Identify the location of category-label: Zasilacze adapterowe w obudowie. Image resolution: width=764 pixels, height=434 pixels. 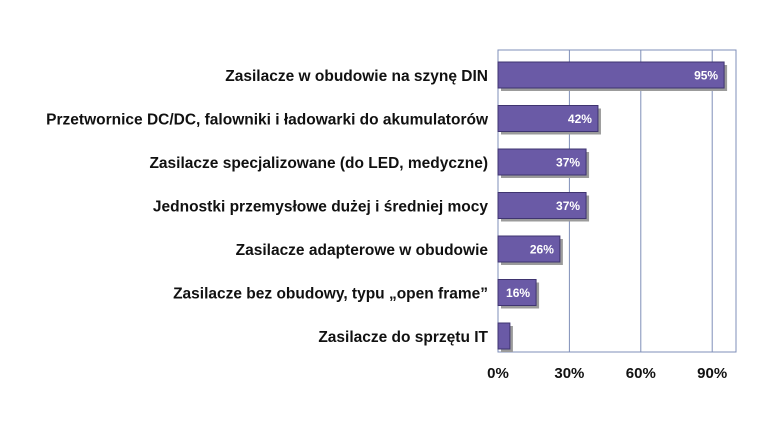
(362, 250).